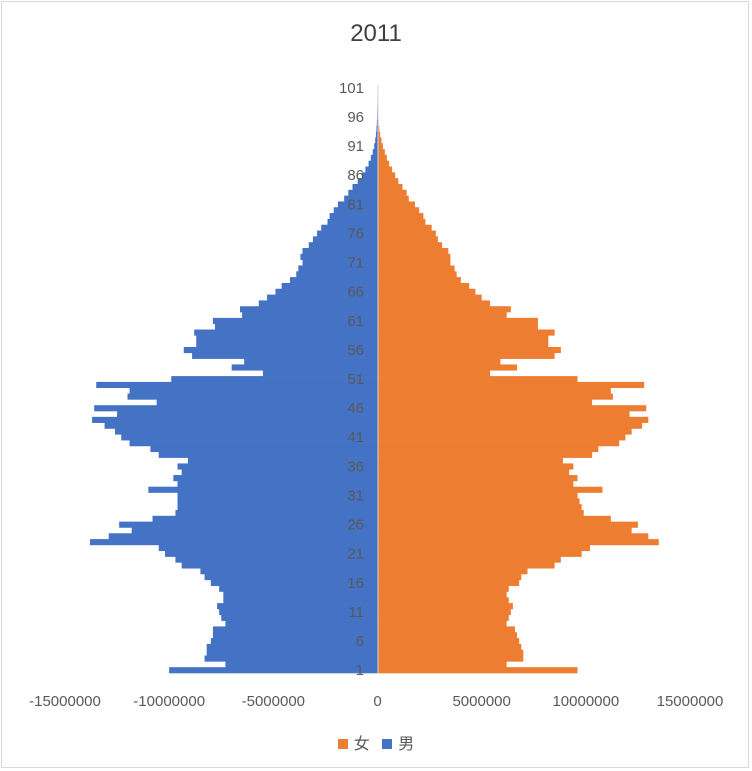 The width and height of the screenshot is (752, 771). Describe the element at coordinates (342, 743) in the screenshot. I see `legend-swatch-female` at that location.